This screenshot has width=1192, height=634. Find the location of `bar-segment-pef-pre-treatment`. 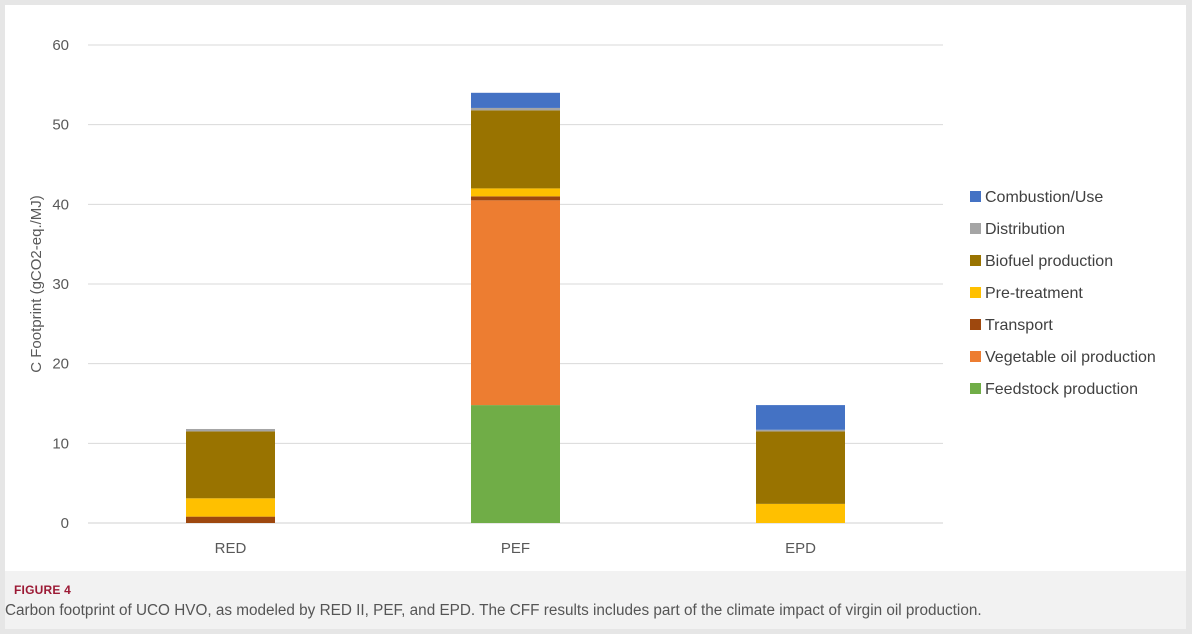

bar-segment-pef-pre-treatment is located at coordinates (515, 192).